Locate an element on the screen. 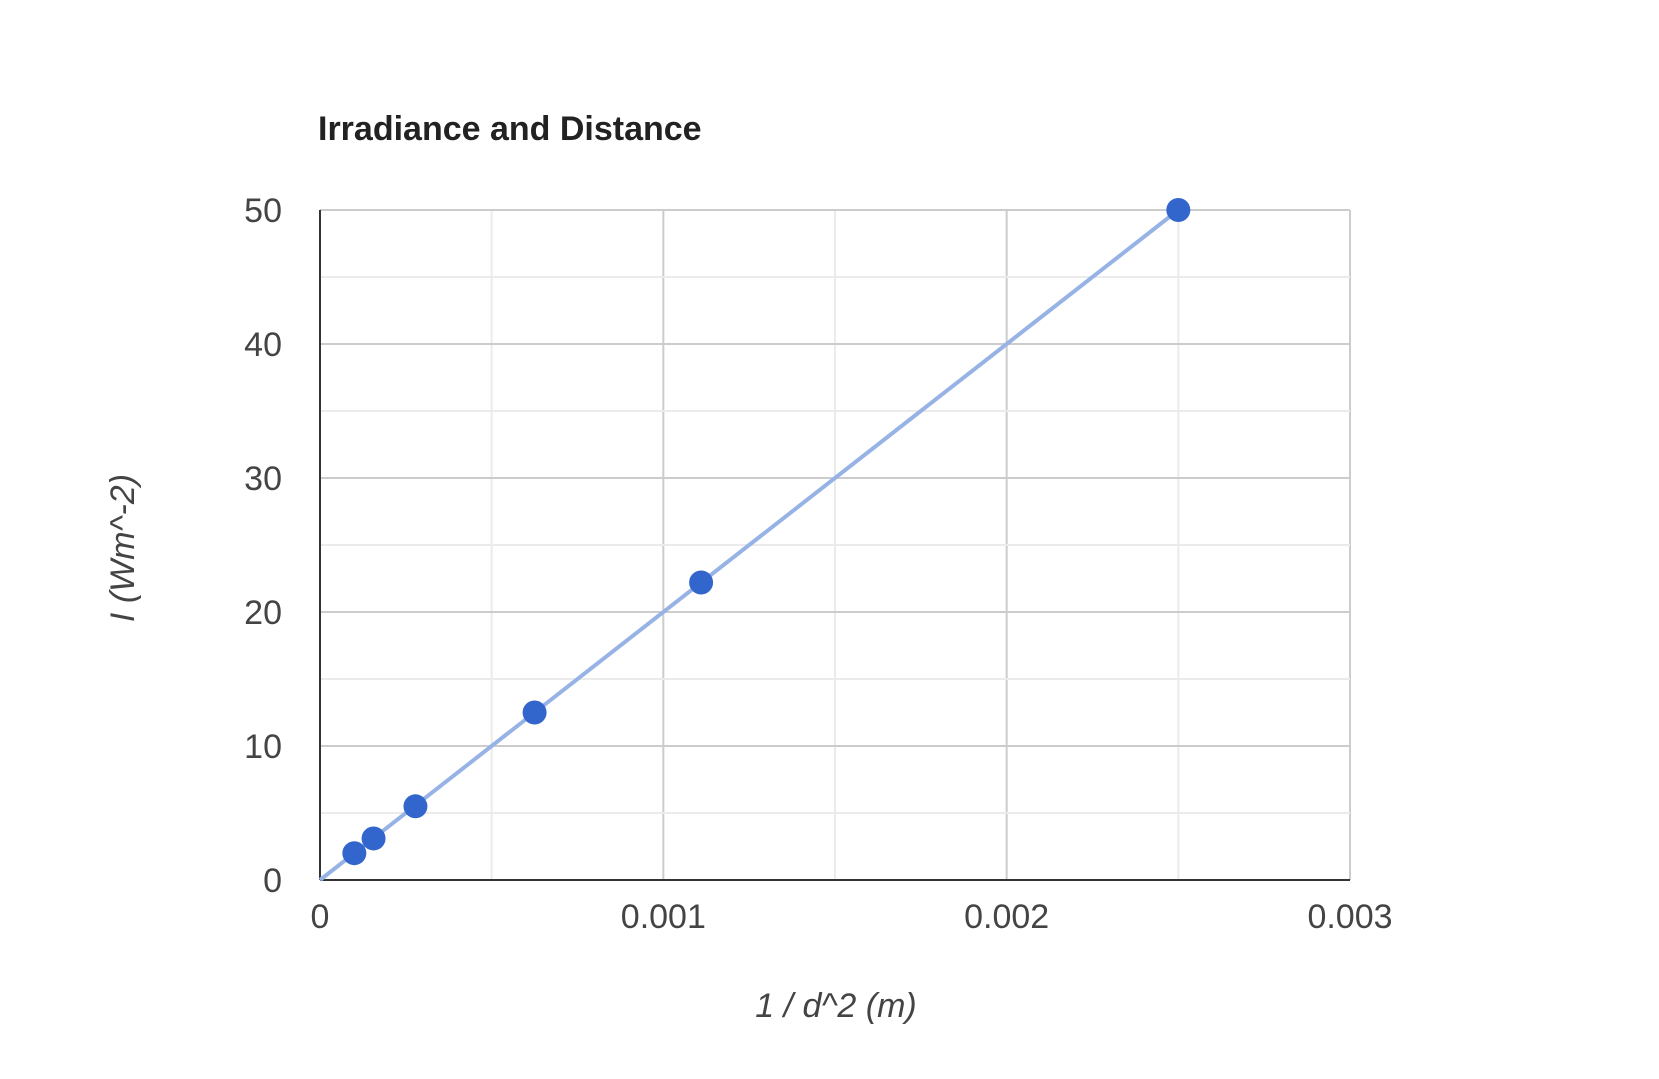  y-tick-label: 40 is located at coordinates (263, 345).